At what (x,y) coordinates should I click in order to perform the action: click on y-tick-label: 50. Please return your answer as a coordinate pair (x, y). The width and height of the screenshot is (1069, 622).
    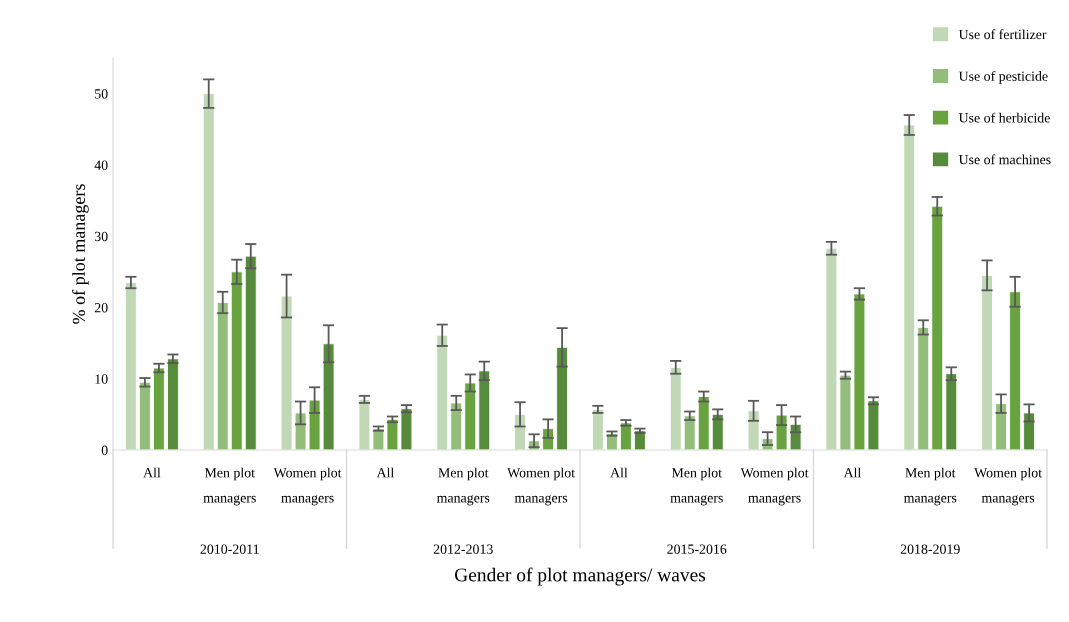
    Looking at the image, I should click on (101, 94).